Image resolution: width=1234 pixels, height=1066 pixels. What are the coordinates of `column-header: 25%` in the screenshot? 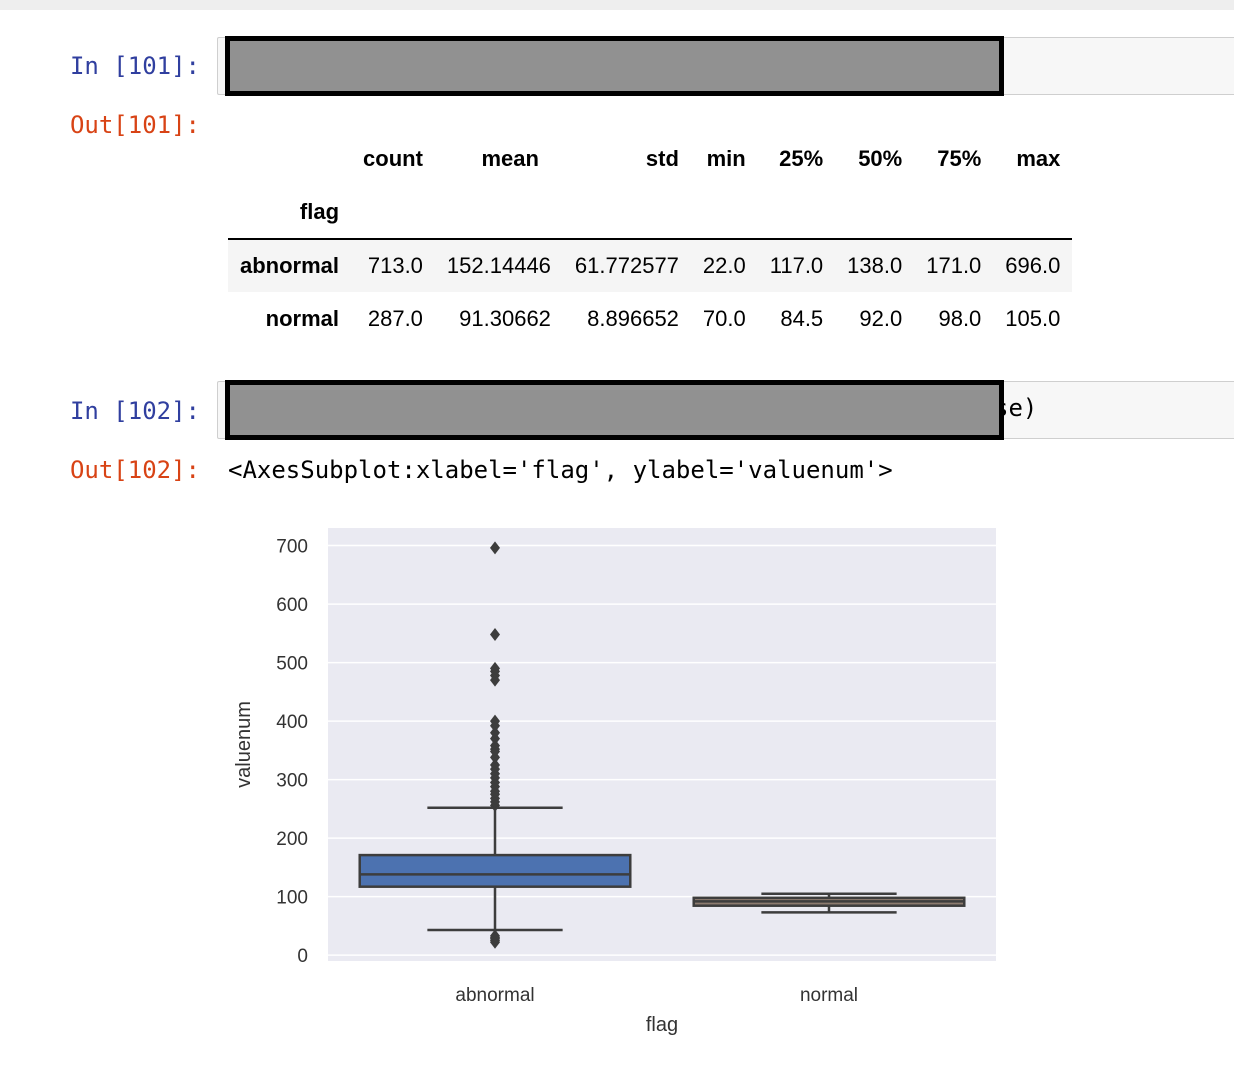 It's located at (801, 158).